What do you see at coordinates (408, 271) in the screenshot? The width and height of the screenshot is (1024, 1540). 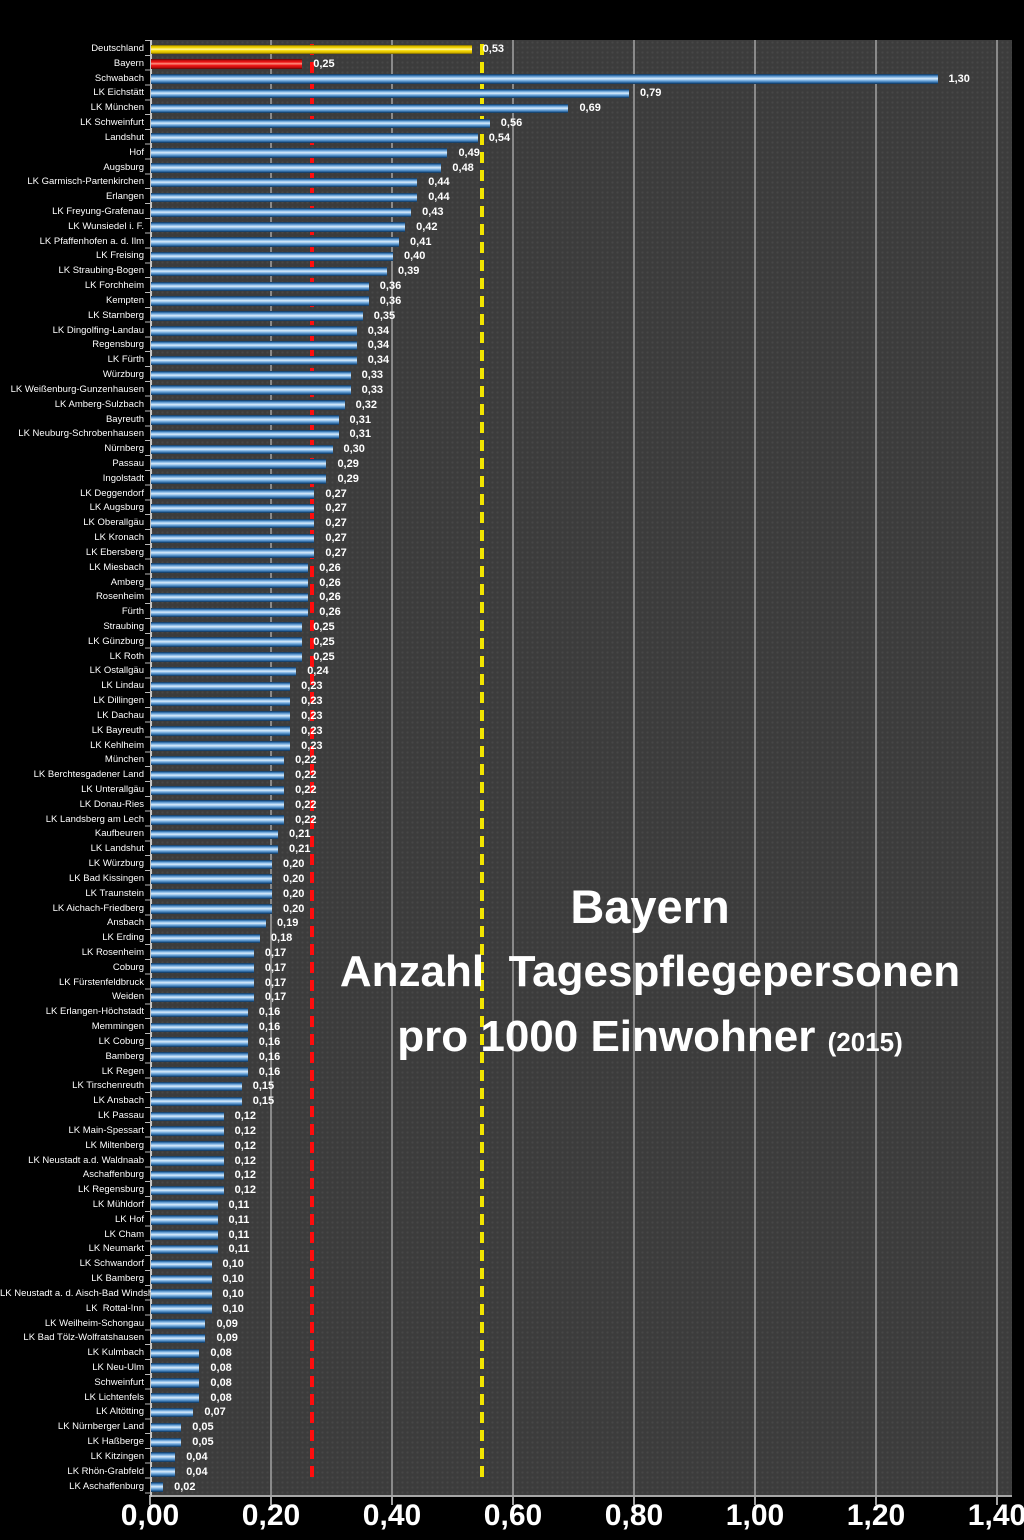 I see `value-label: 0,39` at bounding box center [408, 271].